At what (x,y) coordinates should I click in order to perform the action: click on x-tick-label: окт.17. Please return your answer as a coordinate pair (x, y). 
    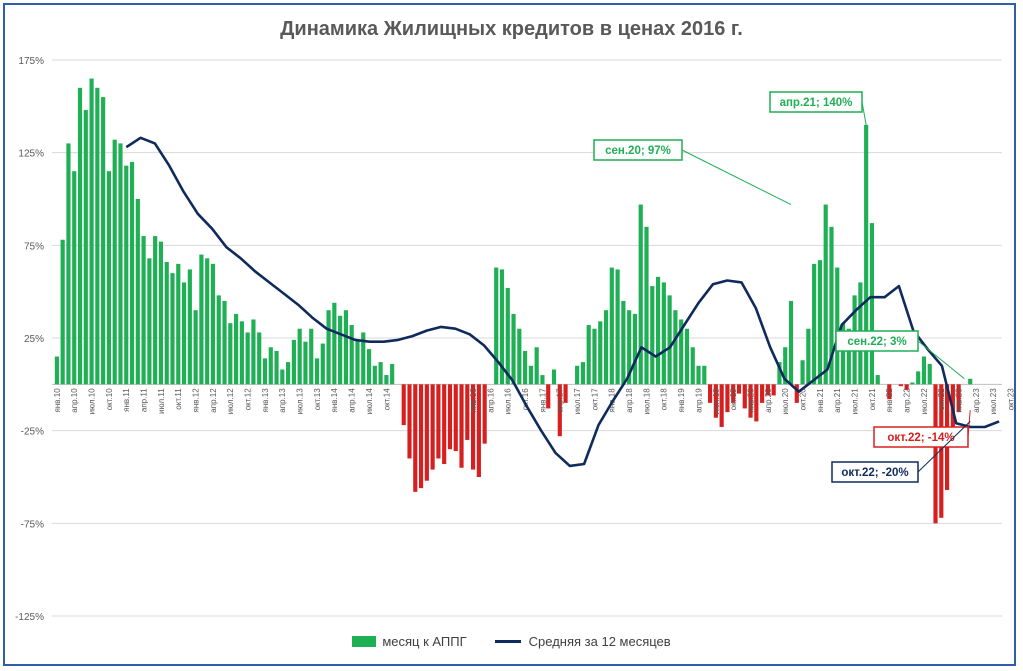
    Looking at the image, I should click on (594, 399).